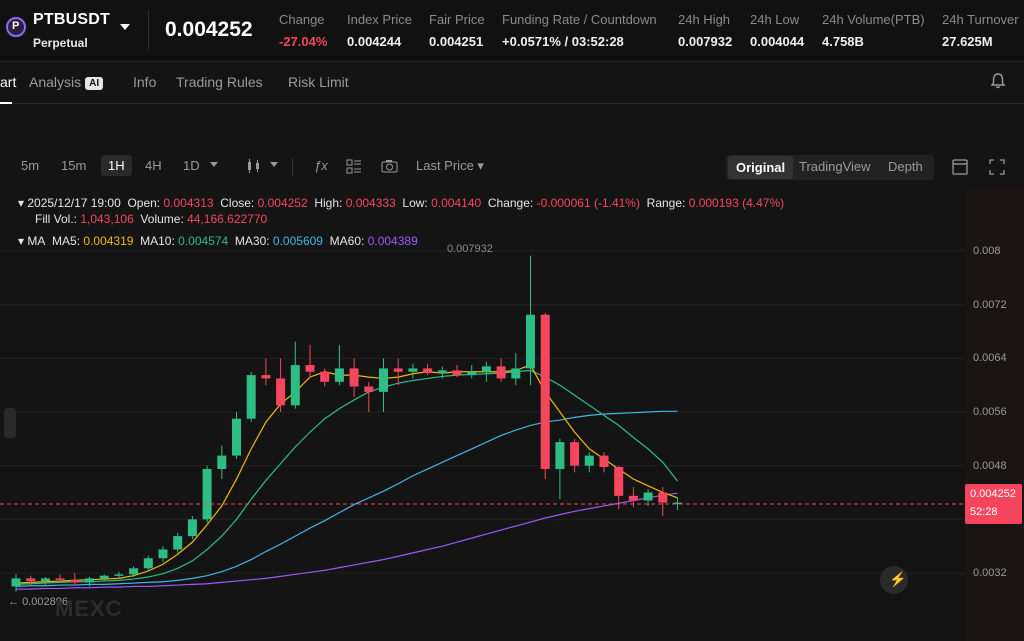 The height and width of the screenshot is (641, 1024). I want to click on ma30-value: 0.005609, so click(297, 241).